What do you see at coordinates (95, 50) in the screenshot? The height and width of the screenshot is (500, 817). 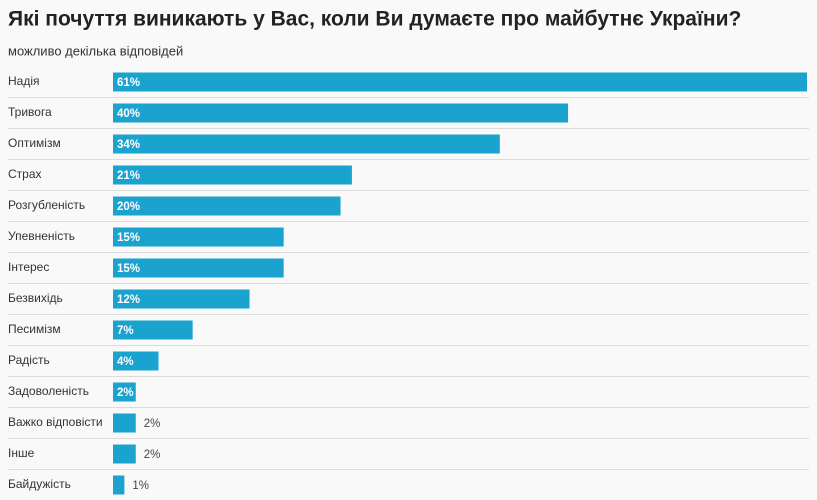 I see `chart-subtitle: можливо декілька відповідей` at bounding box center [95, 50].